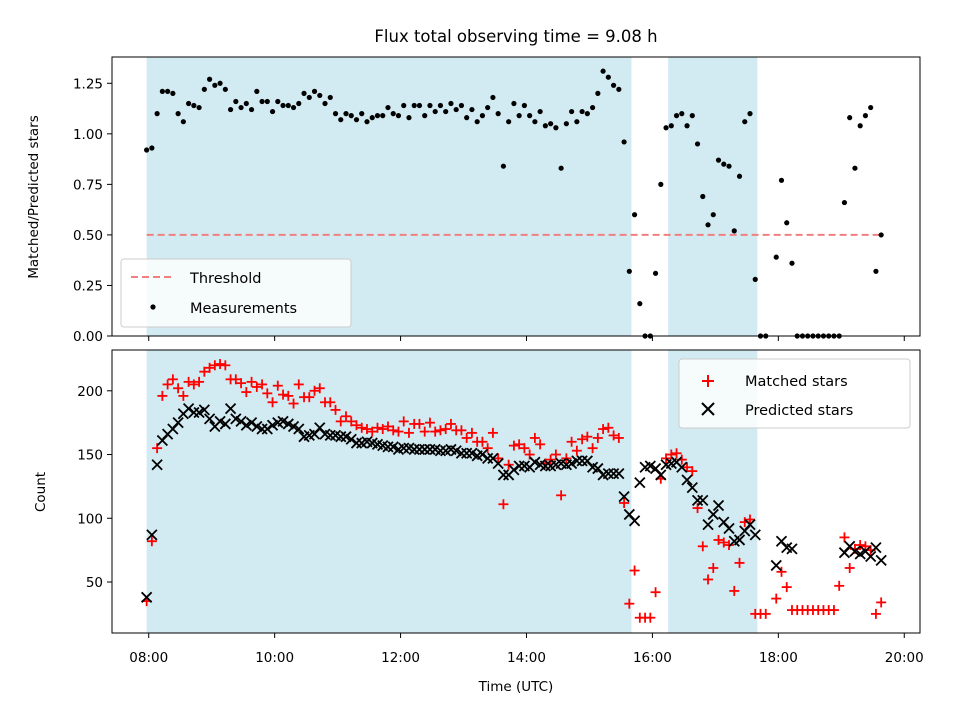 The width and height of the screenshot is (960, 720). I want to click on y-tick-label: 1.00, so click(88, 135).